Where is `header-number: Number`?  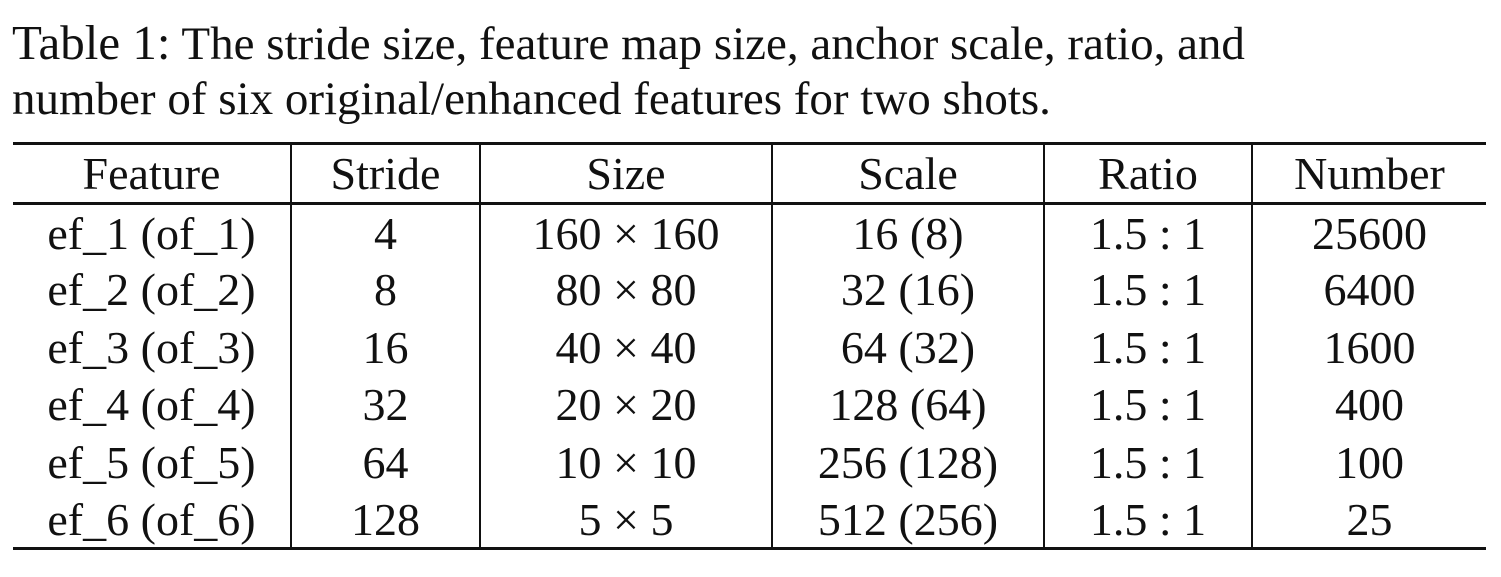
header-number: Number is located at coordinates (1368, 173).